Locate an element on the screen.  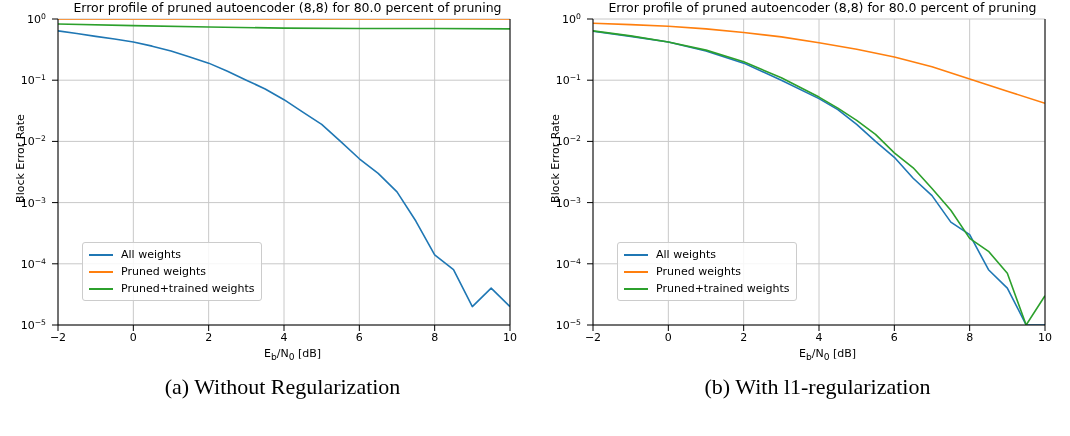
text: (a) Without Regularization is located at coordinates (282, 387).